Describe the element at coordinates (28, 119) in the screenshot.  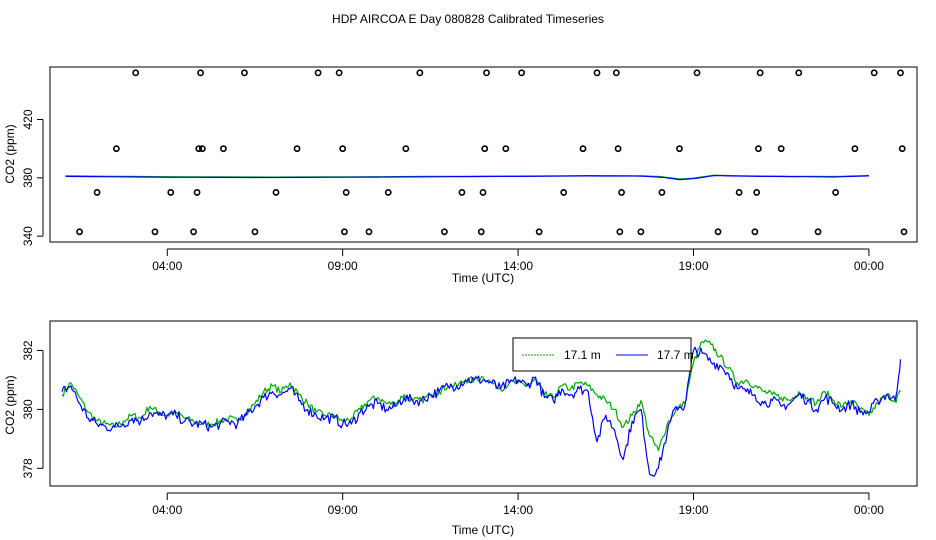
I see `y-tick-label: 420` at that location.